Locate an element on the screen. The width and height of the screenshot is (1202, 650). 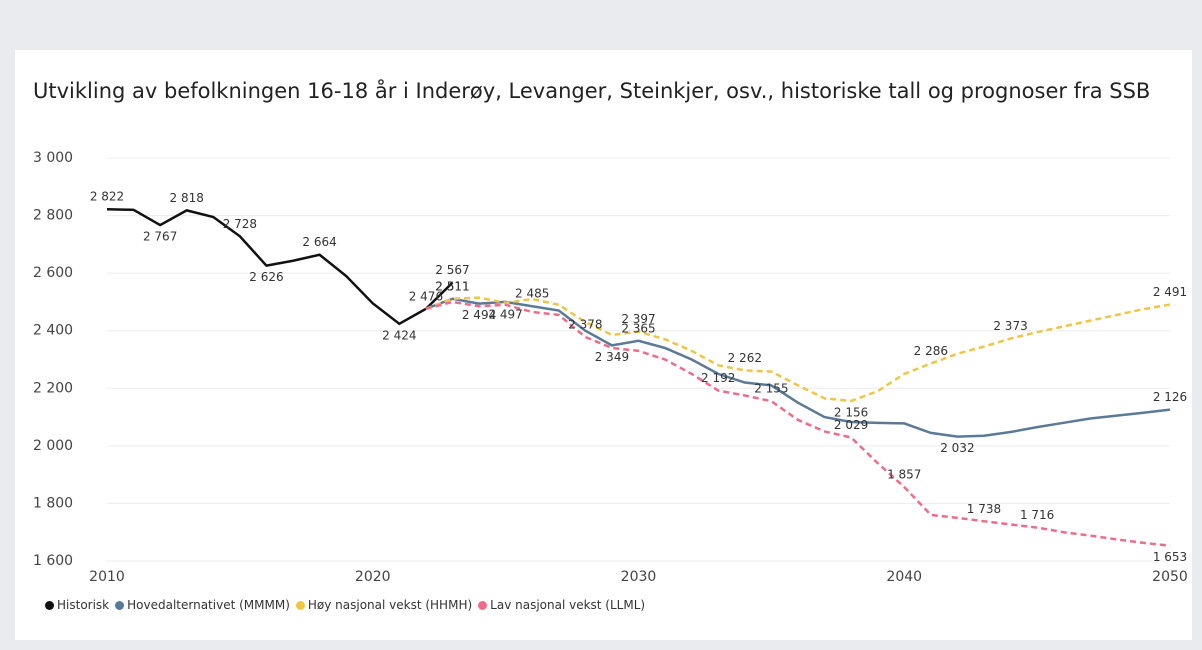
data-label: 2 567 is located at coordinates (452, 270).